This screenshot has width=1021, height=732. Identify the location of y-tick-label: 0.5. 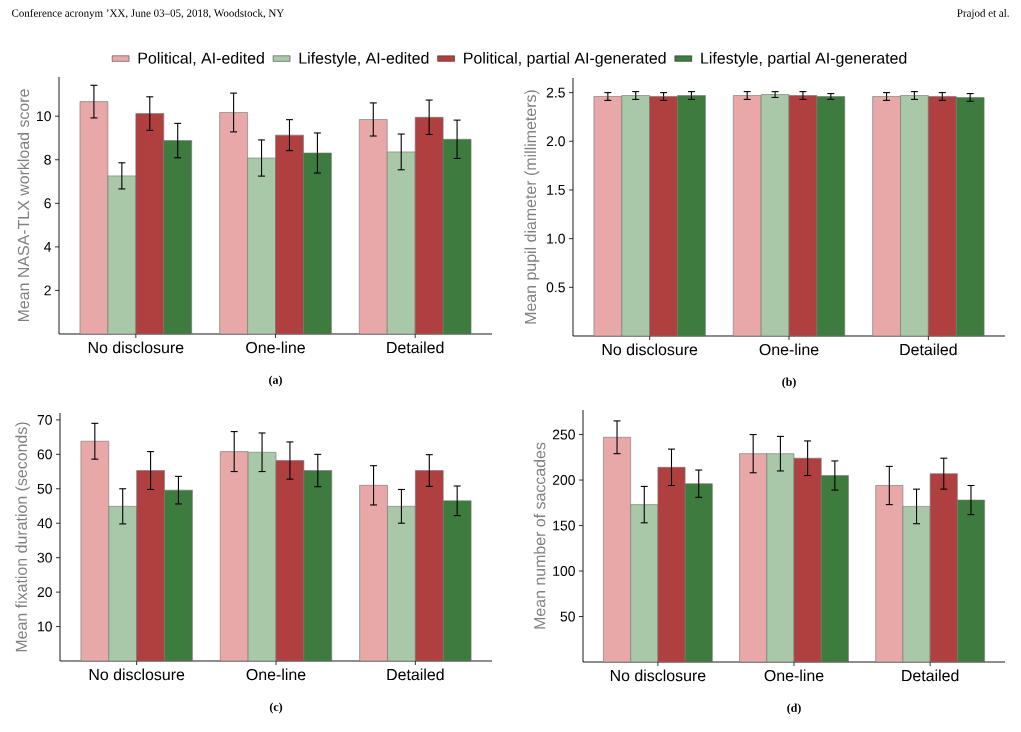
(555, 287).